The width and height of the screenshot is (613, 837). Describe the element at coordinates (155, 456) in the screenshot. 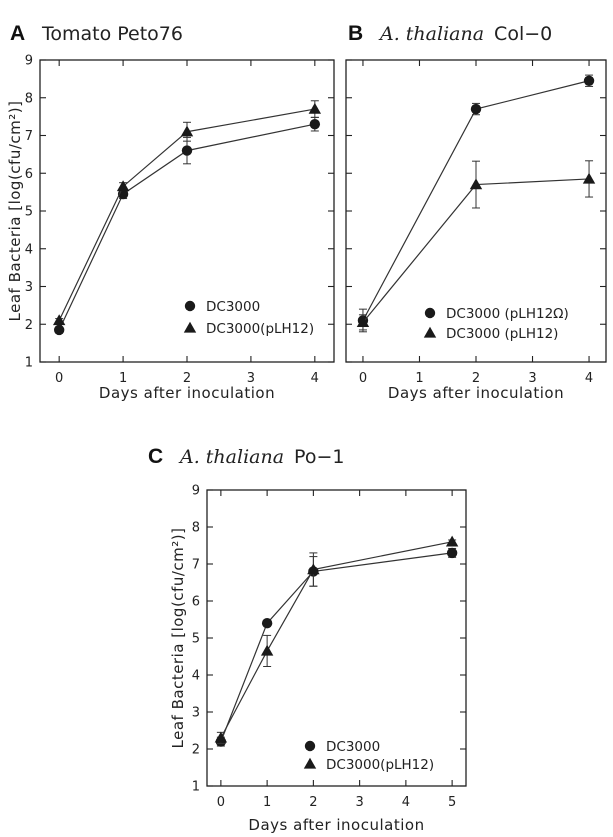

I see `panel-letter: C` at that location.